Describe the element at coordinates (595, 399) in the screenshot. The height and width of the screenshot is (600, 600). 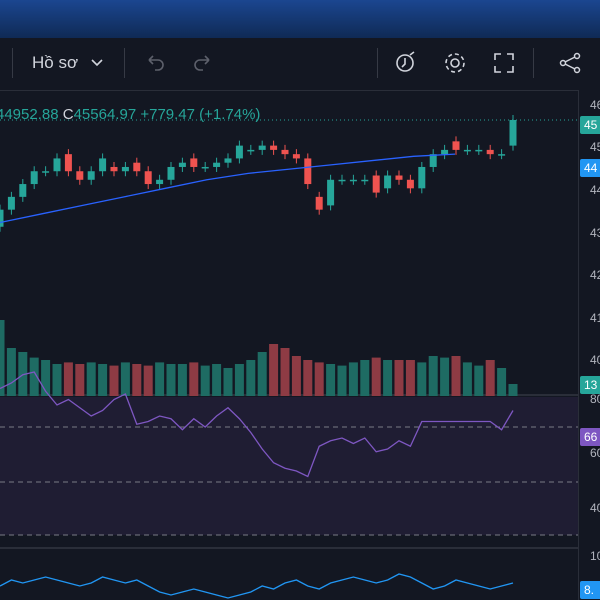
I see `rsi-tick: 80` at that location.